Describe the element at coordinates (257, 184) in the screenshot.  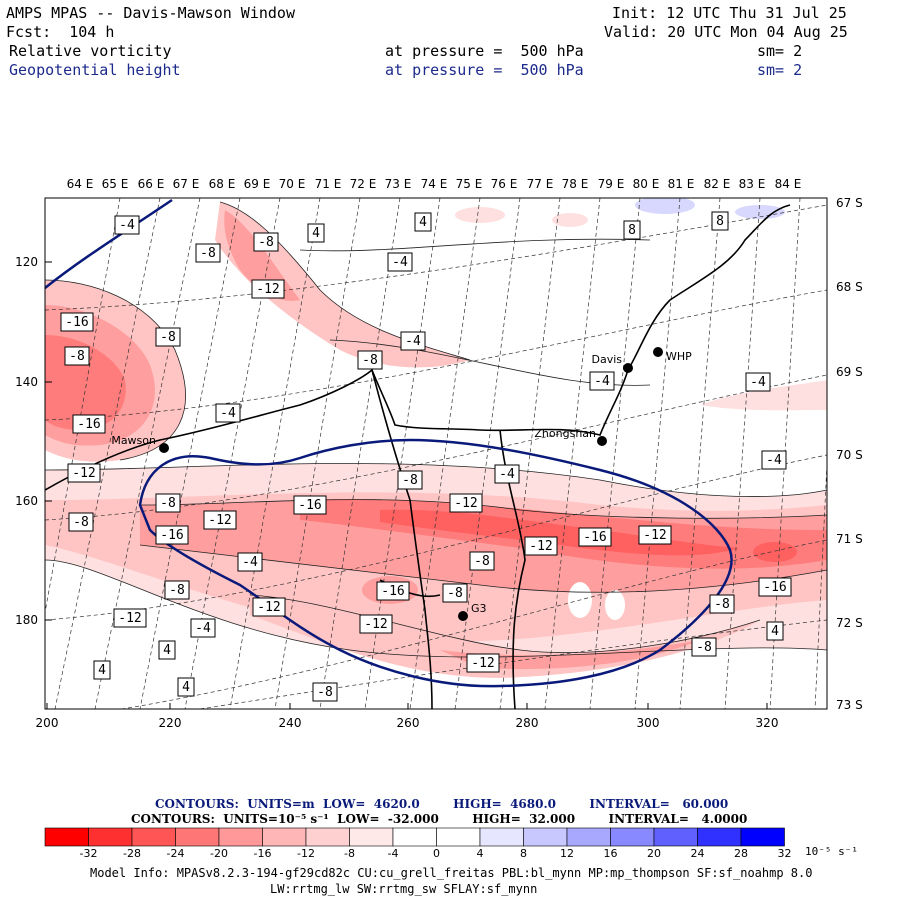
I see `lon-label: 69 E` at that location.